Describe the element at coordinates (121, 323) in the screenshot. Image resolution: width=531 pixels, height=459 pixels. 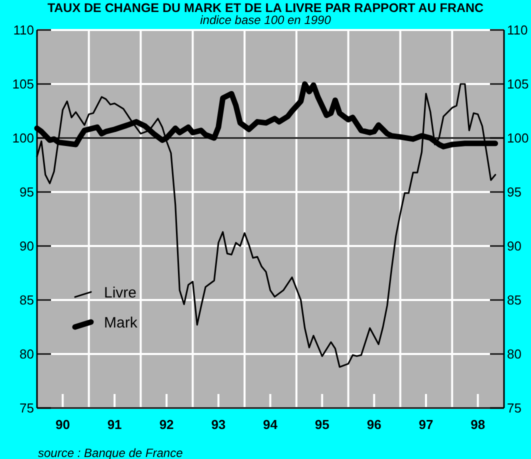
I see `legend-label: Mark` at that location.